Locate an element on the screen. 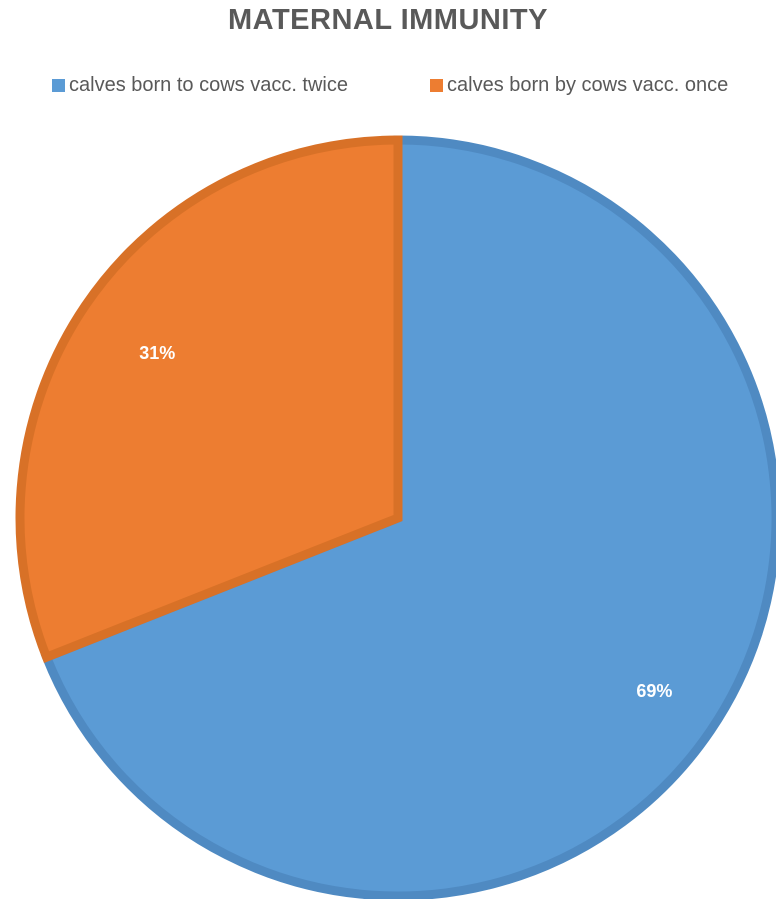  legend-item-twice: calves born to cows vacc. twice is located at coordinates (200, 85).